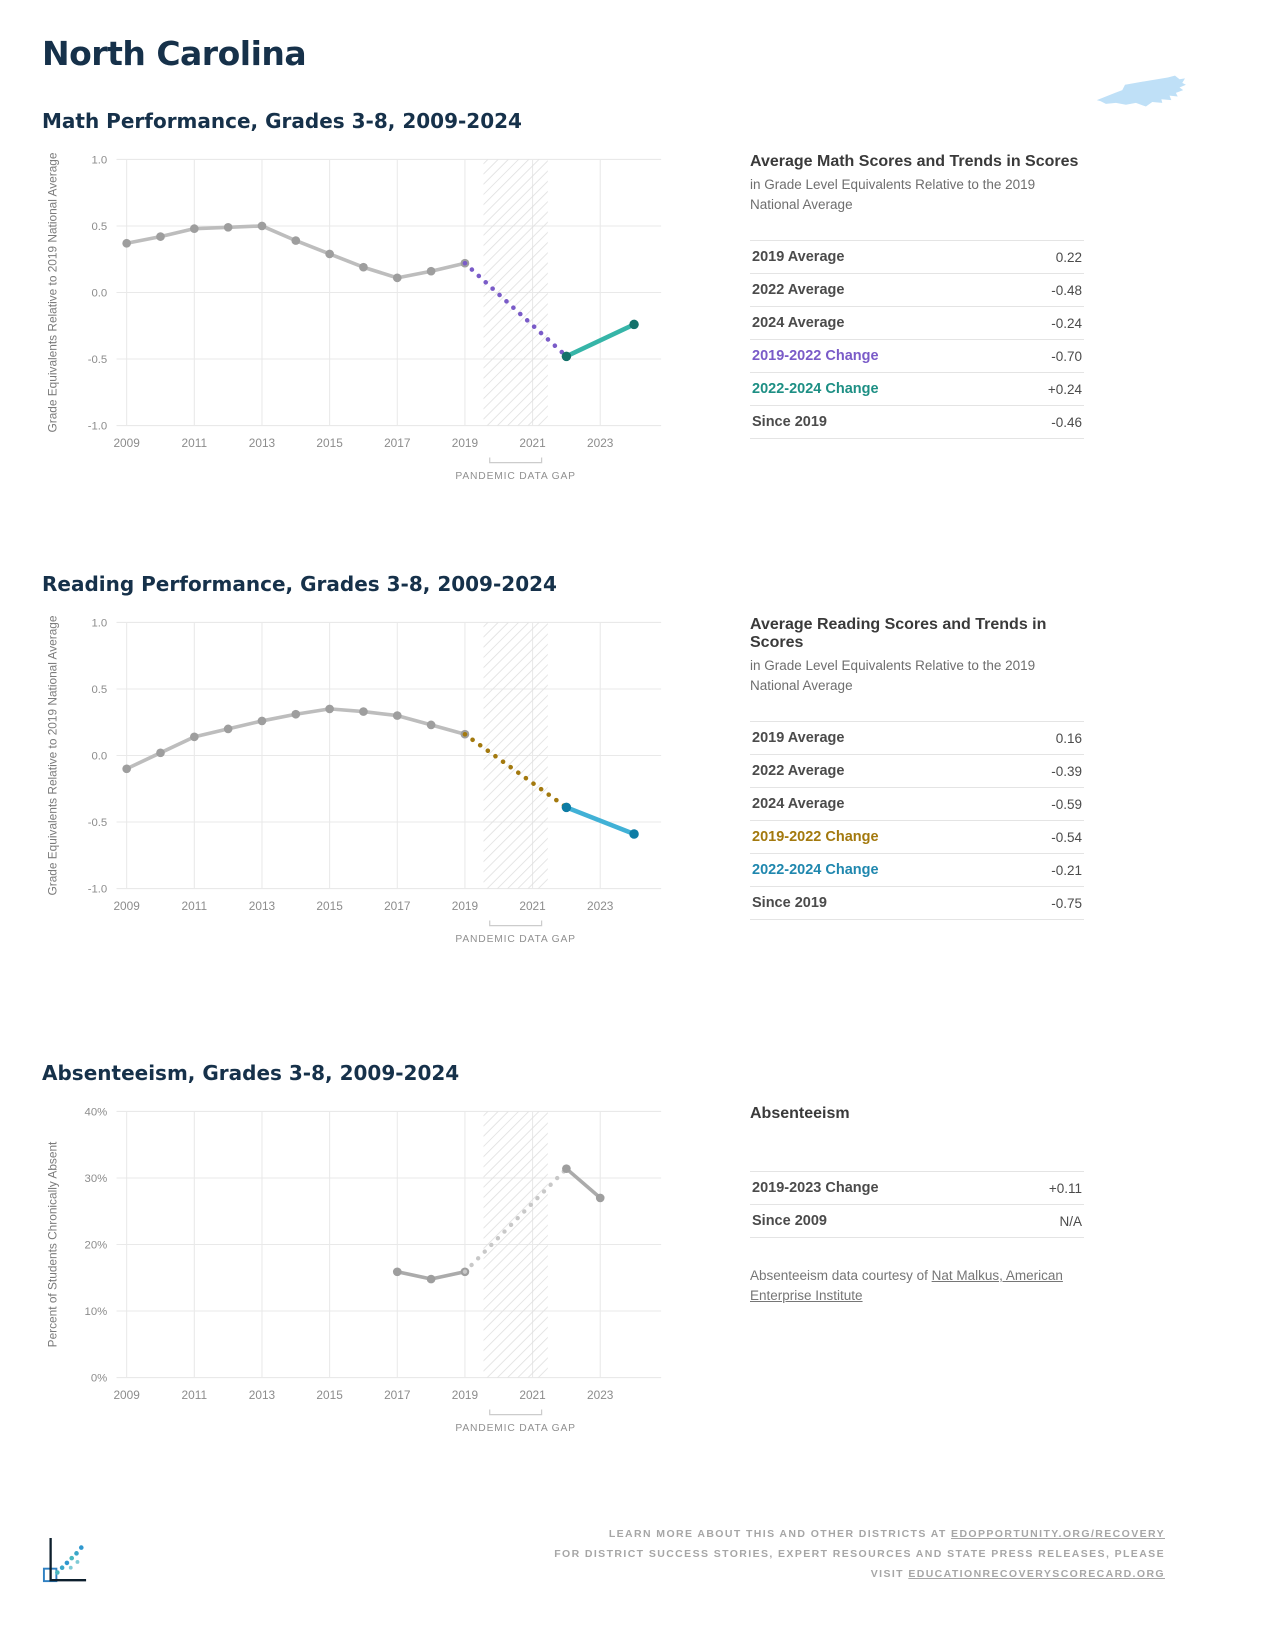 The width and height of the screenshot is (1265, 1637). I want to click on scorecard-link: EDUCATIONRECOVERYSCORECARD.ORG, so click(1036, 1574).